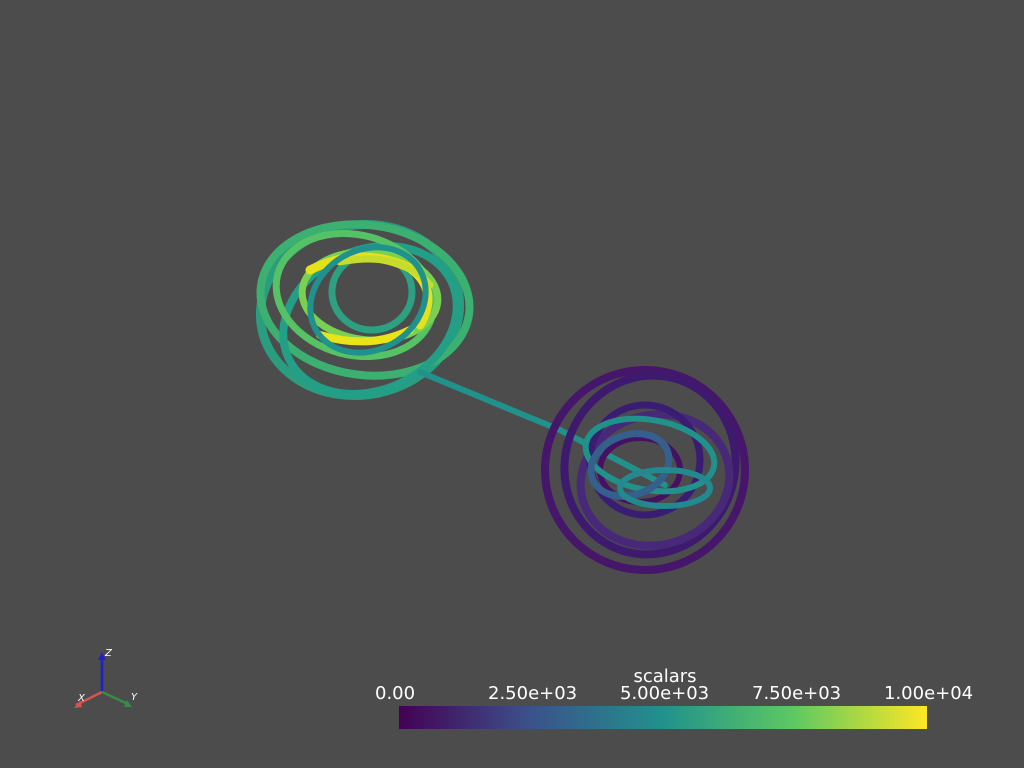 Image resolution: width=1024 pixels, height=768 pixels. I want to click on left-vortex, so click(364, 310).